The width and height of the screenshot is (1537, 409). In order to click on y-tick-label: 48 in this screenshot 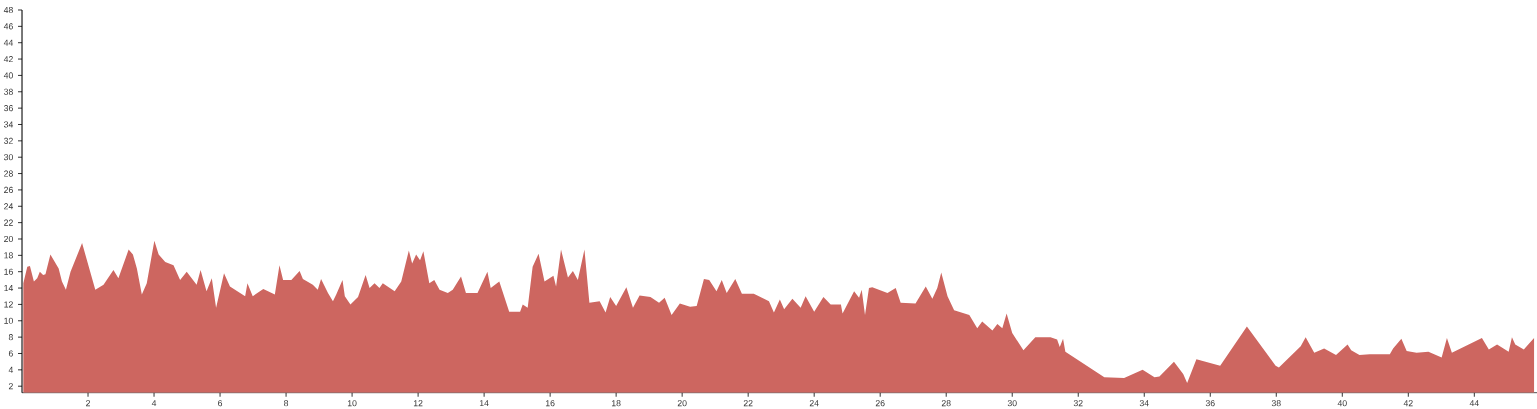, I will do `click(8, 9)`.